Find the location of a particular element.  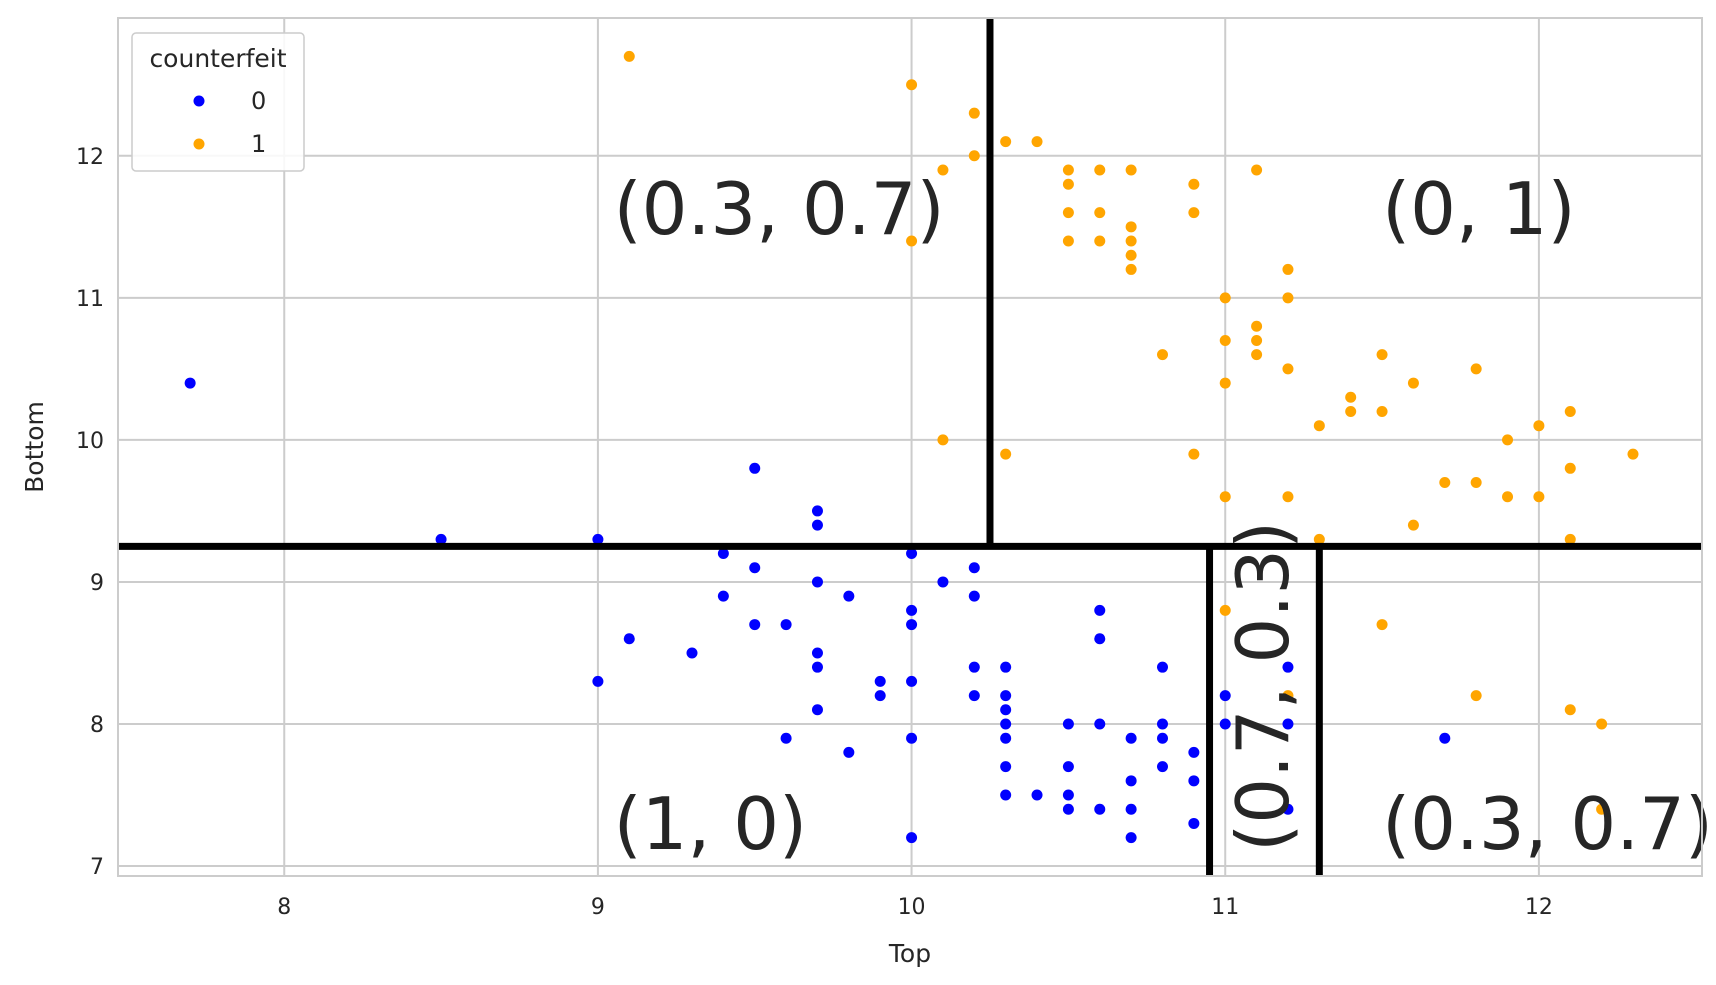

x-tick-label: 9 is located at coordinates (598, 907).